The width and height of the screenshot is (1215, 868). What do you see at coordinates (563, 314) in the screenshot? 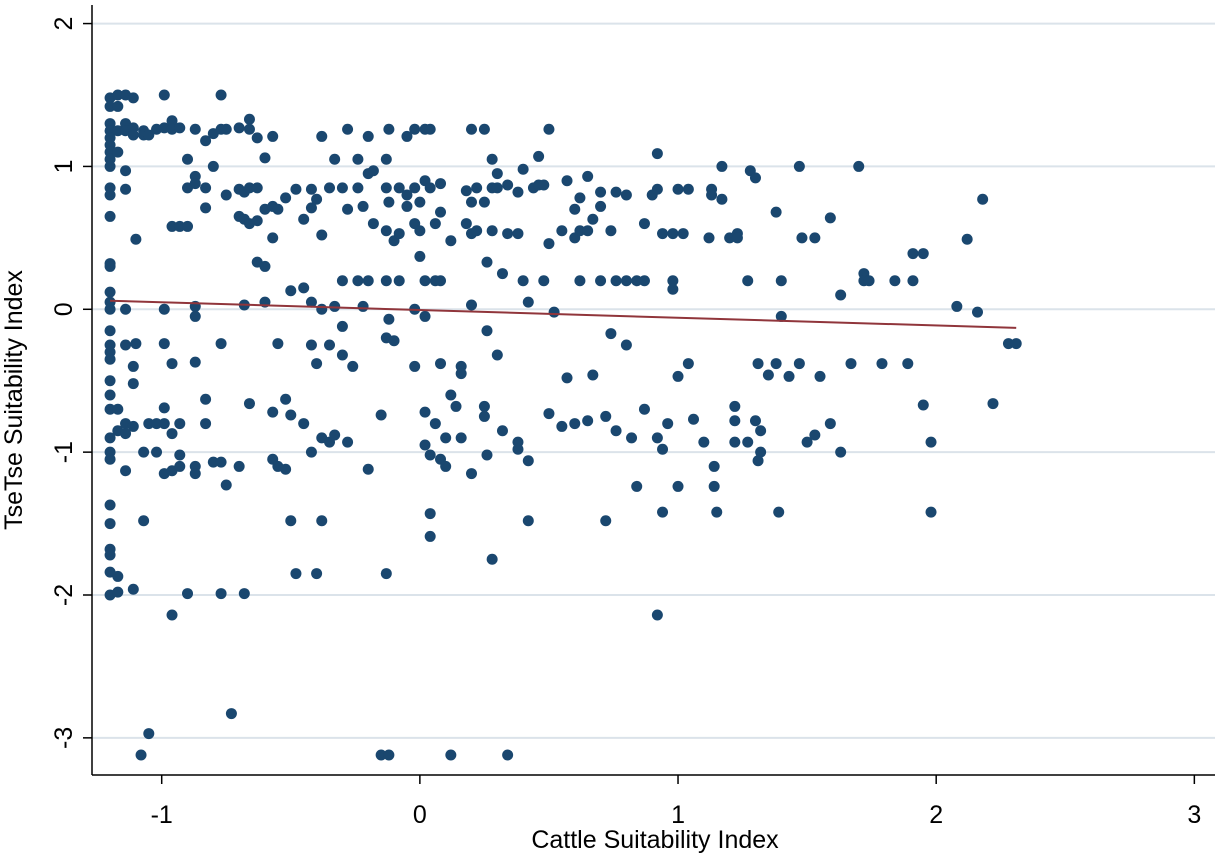
I see `fit-line` at bounding box center [563, 314].